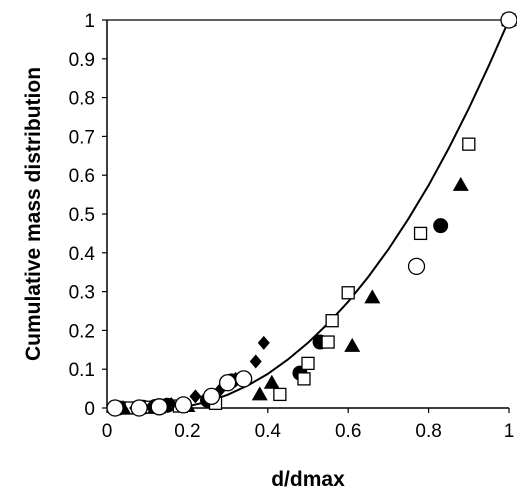  What do you see at coordinates (89, 21) in the screenshot?
I see `y-tick-label: 1` at bounding box center [89, 21].